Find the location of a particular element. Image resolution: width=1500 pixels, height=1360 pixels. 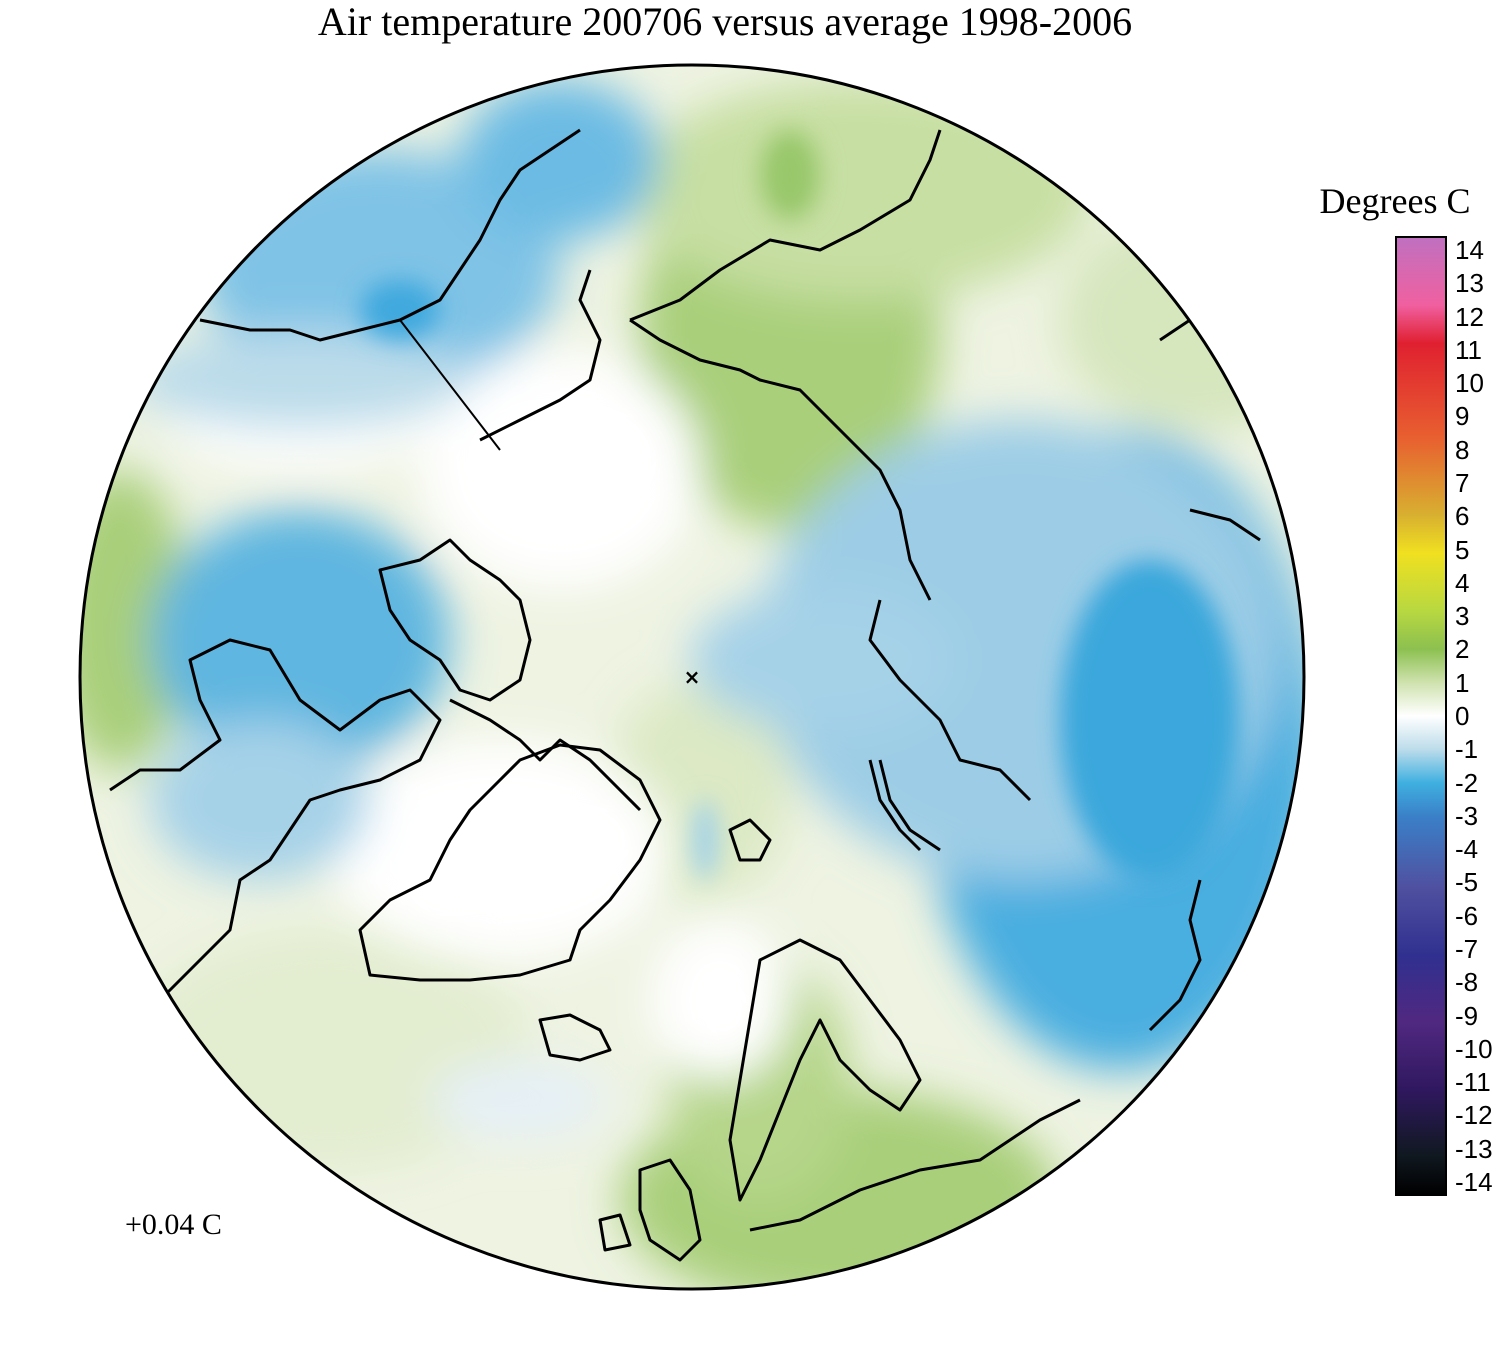

colorbar-tick-label: 11 is located at coordinates (1468, 349).